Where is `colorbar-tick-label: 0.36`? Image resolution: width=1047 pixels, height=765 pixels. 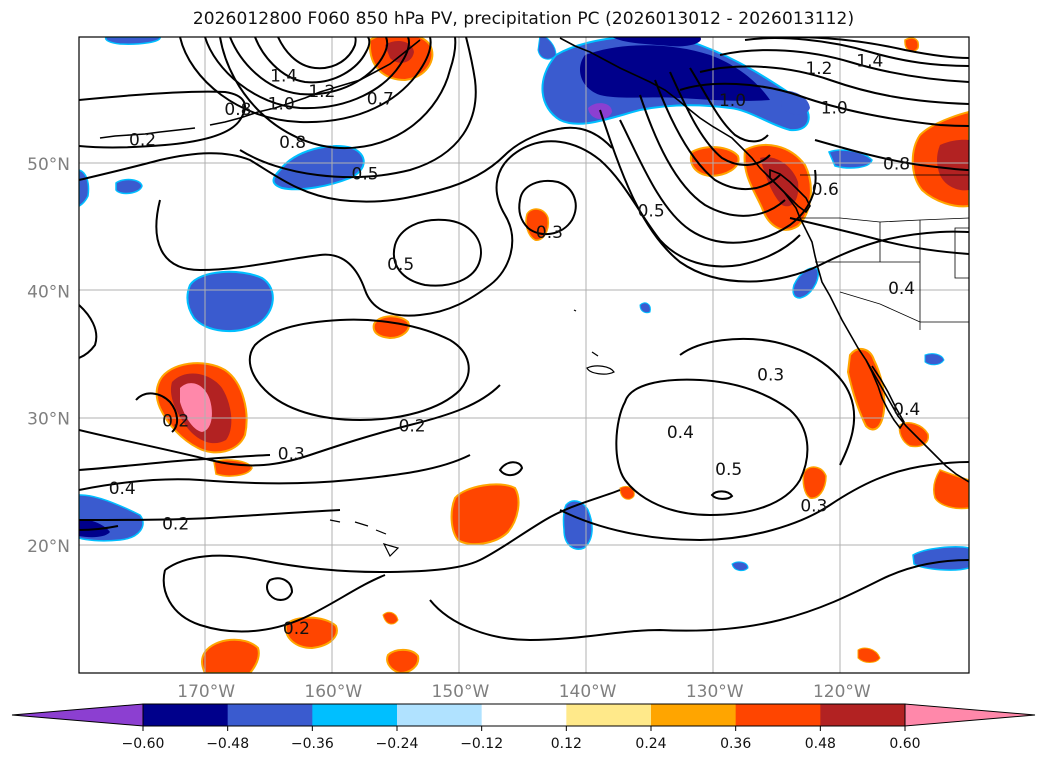 colorbar-tick-label: 0.36 is located at coordinates (735, 744).